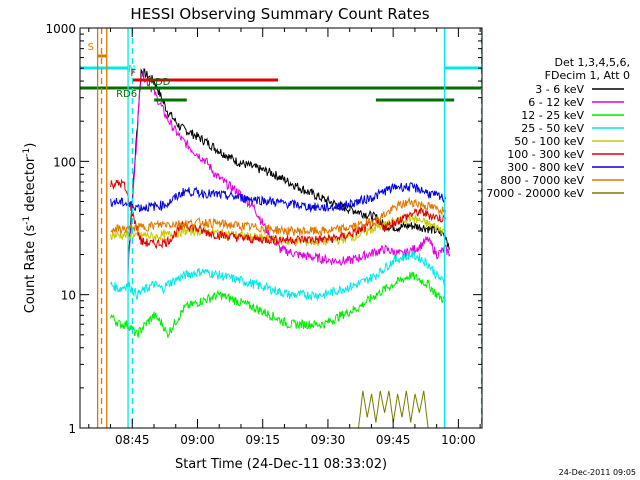 The height and width of the screenshot is (480, 640). I want to click on y-axis-label-sup1: -1, so click(27, 220).